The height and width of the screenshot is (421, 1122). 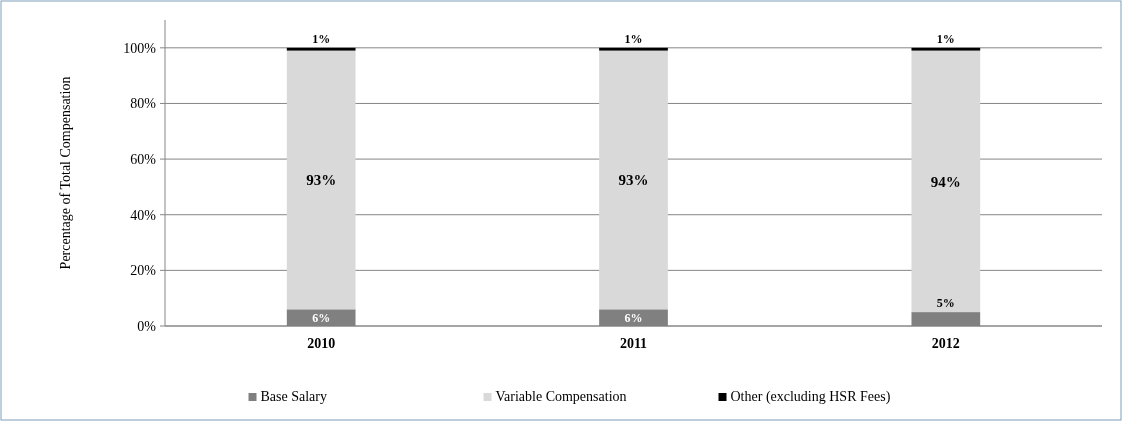 What do you see at coordinates (561, 396) in the screenshot?
I see `legend-label: Variable Compensation` at bounding box center [561, 396].